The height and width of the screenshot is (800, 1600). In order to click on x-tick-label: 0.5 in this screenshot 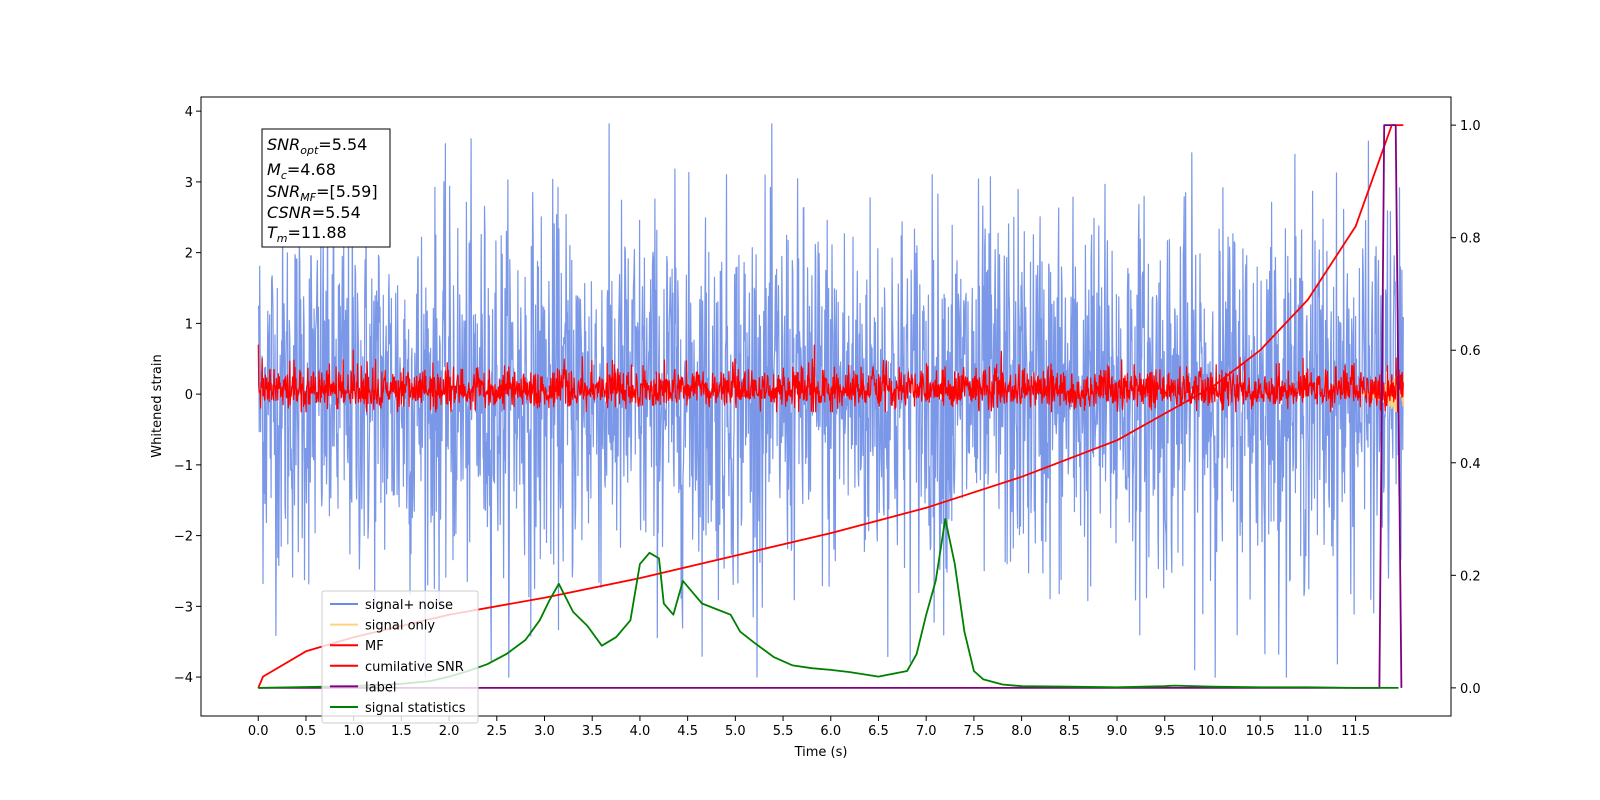, I will do `click(306, 731)`.